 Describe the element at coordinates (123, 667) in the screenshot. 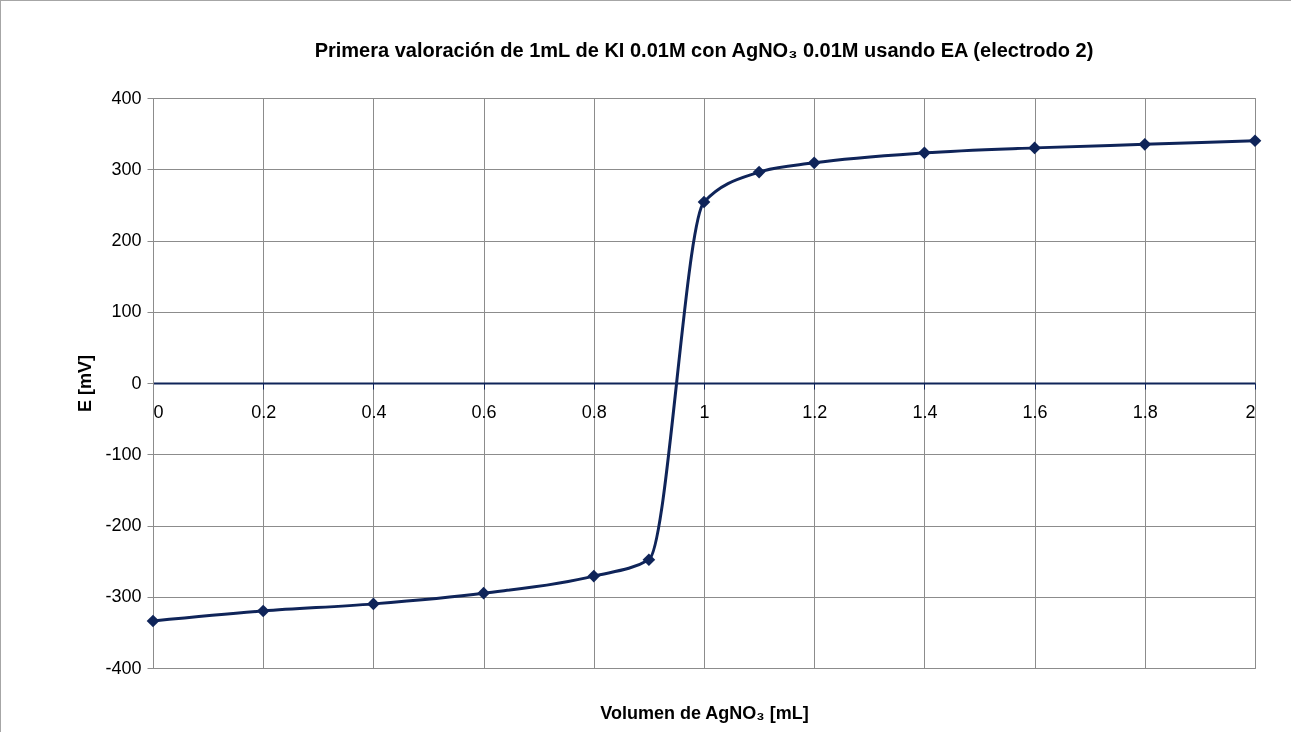

I see `y-tick-label: -400` at that location.